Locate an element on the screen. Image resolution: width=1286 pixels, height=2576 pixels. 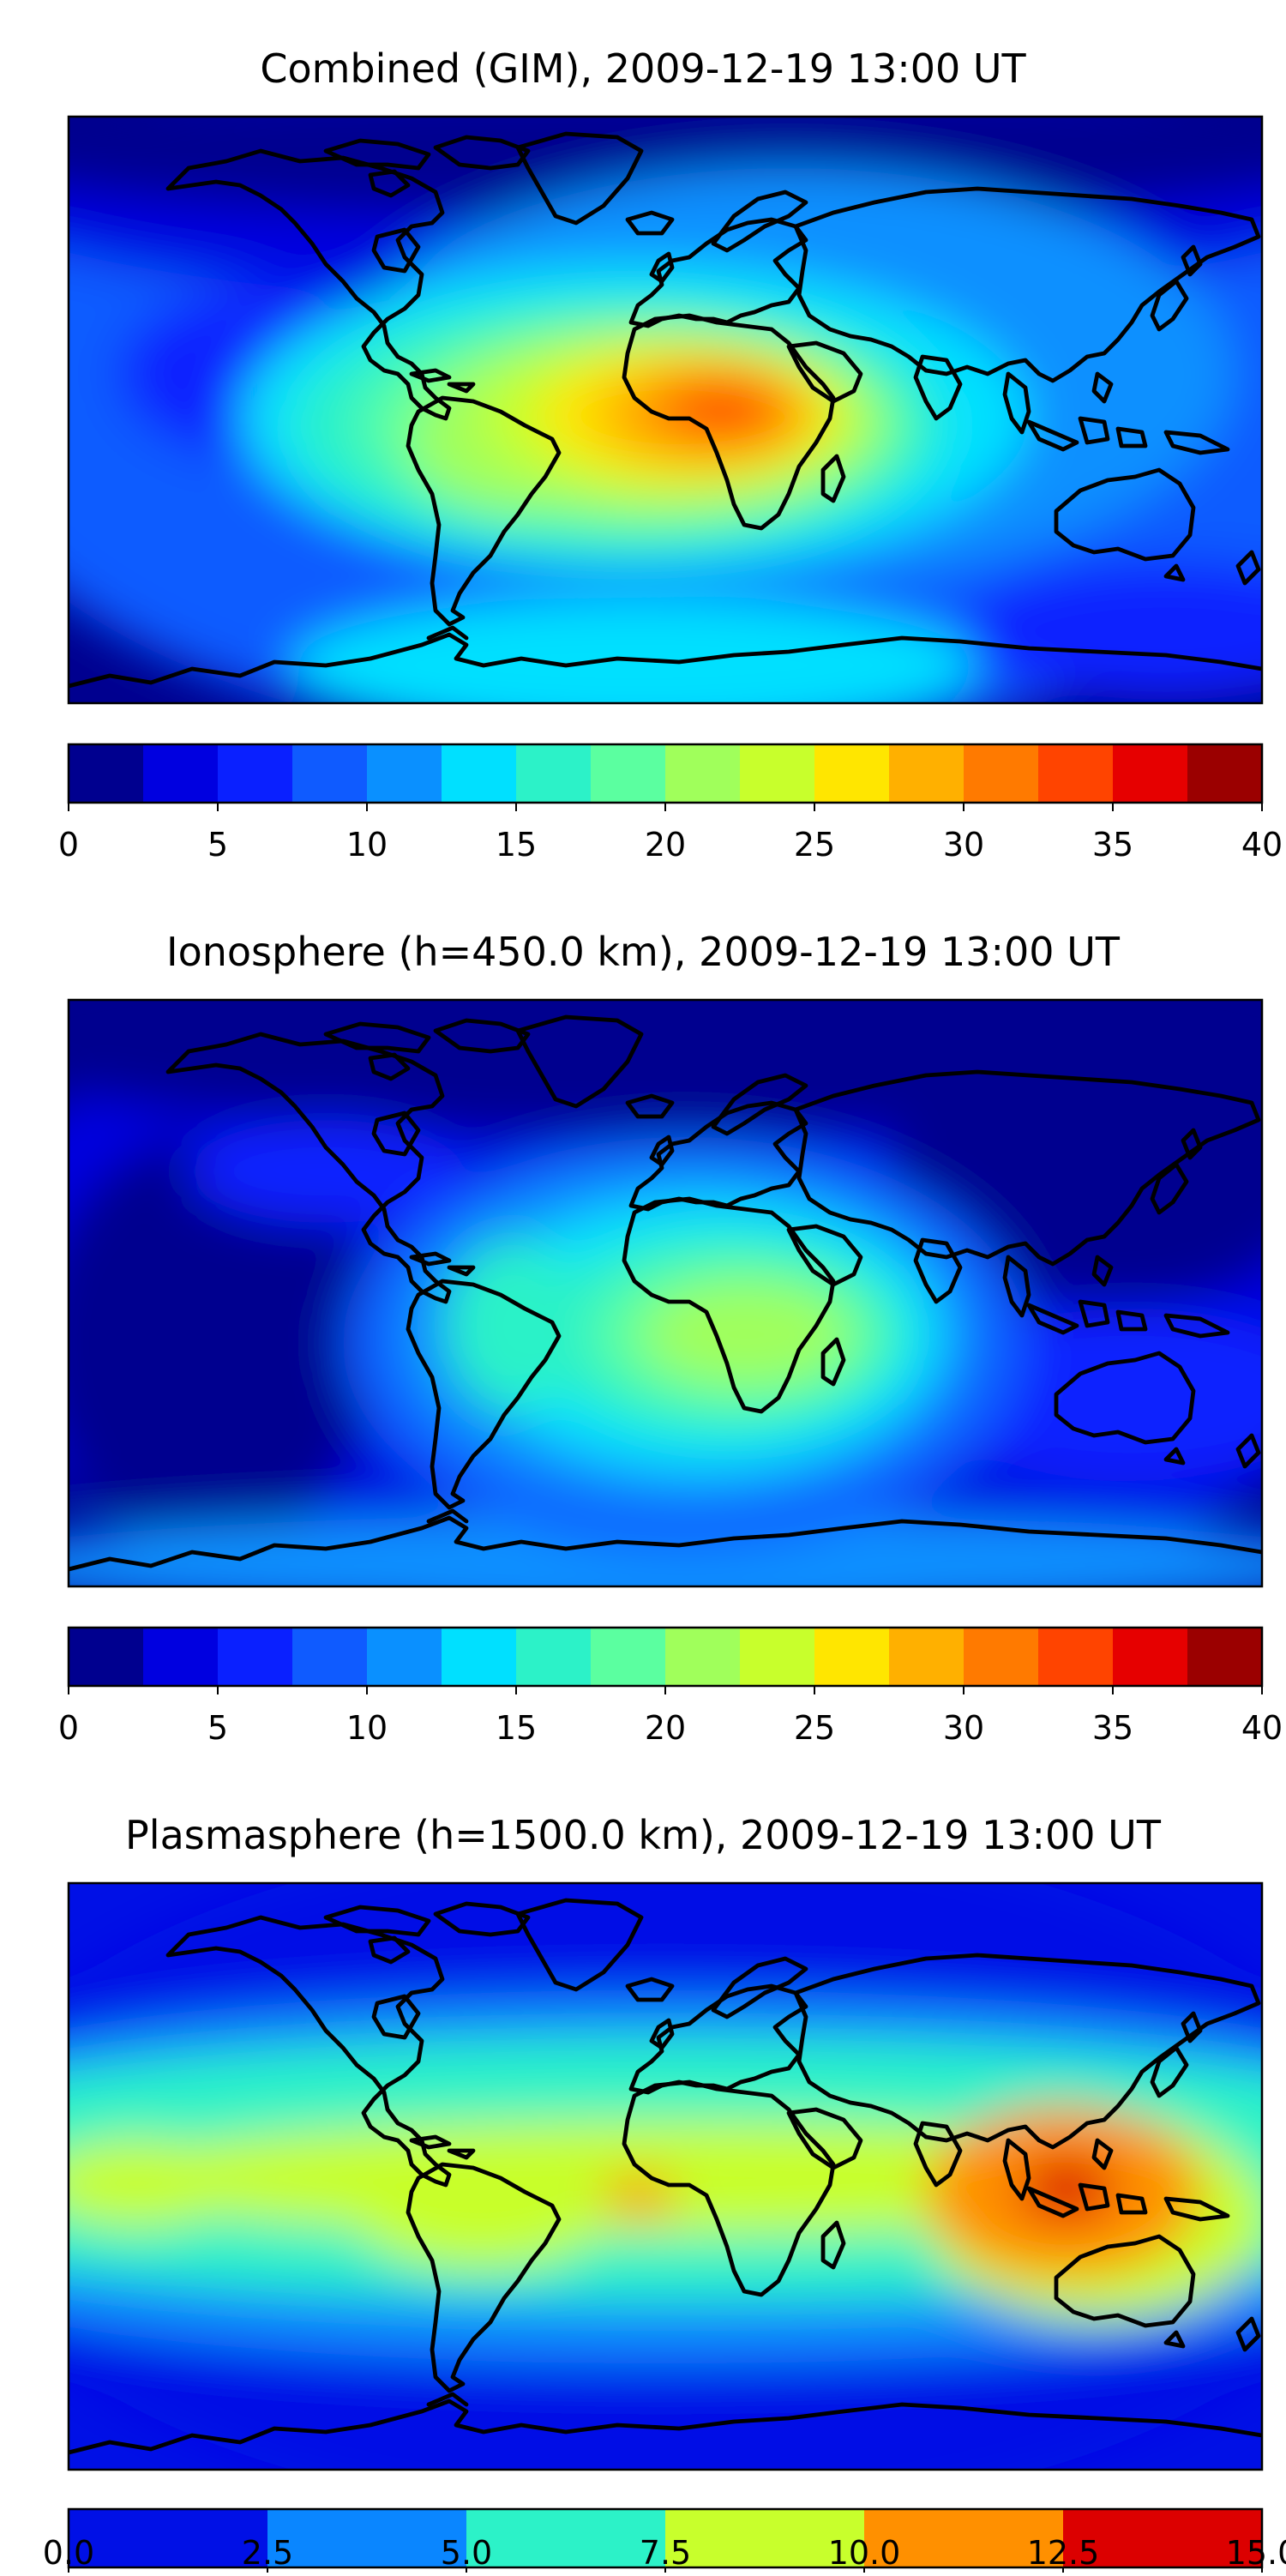
colorbar-tick-label: 10.0 is located at coordinates (864, 2553).